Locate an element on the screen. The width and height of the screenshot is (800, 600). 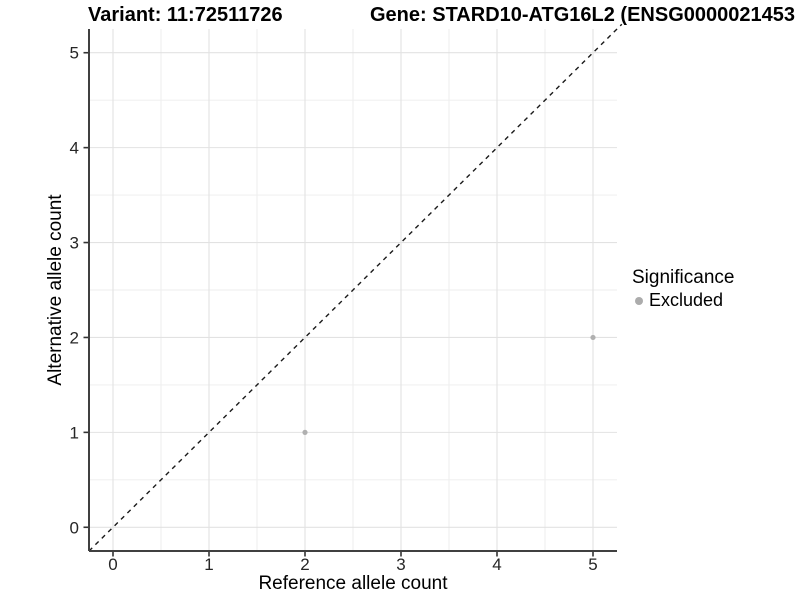
legend: Significance Excluded is located at coordinates (683, 288).